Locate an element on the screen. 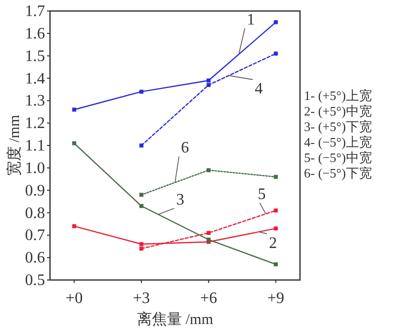 Image resolution: width=393 pixels, height=332 pixels. y-tick-label: 0.8 is located at coordinates (35, 213).